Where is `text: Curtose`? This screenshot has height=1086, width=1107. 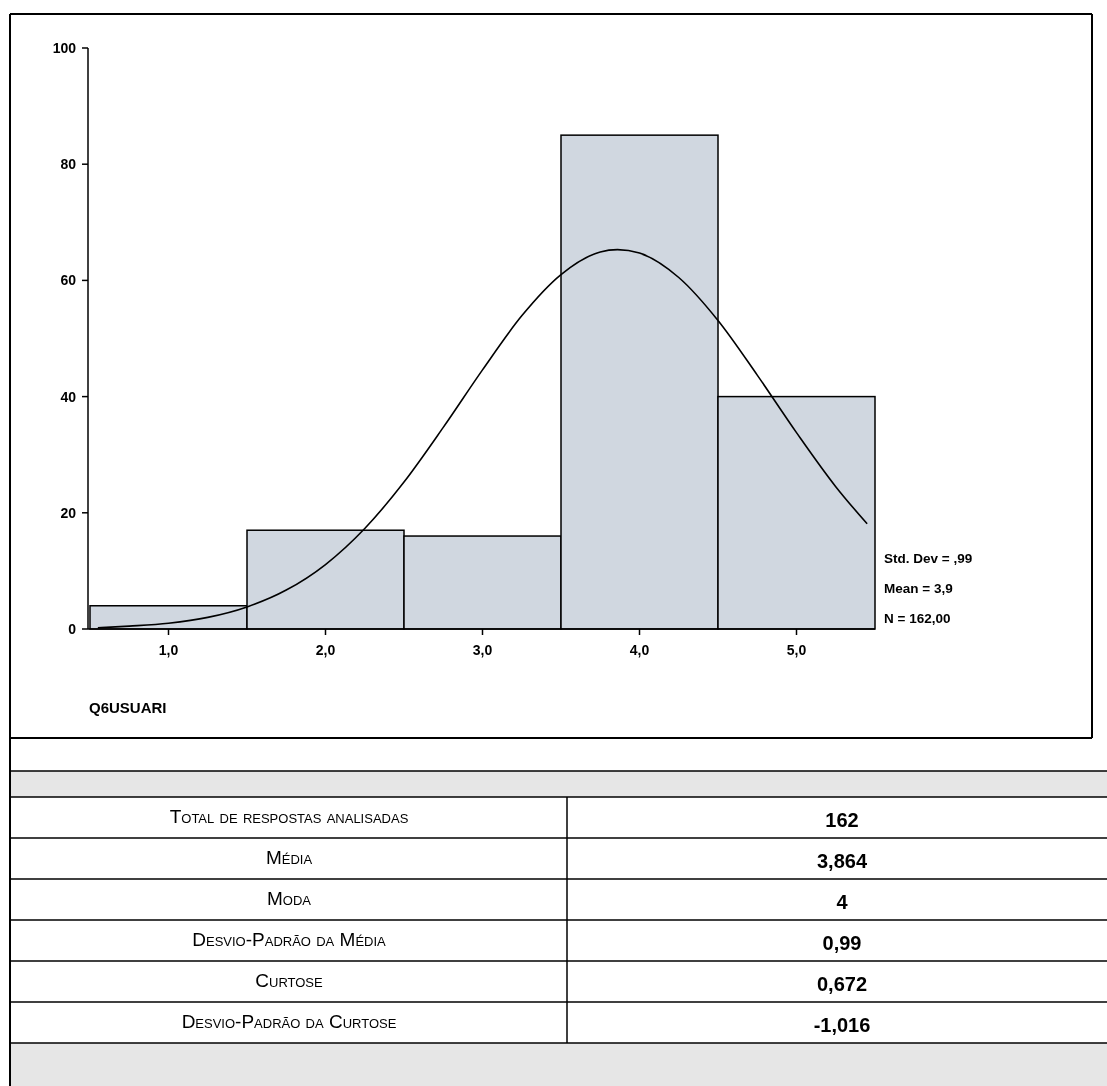 text: Curtose is located at coordinates (289, 980).